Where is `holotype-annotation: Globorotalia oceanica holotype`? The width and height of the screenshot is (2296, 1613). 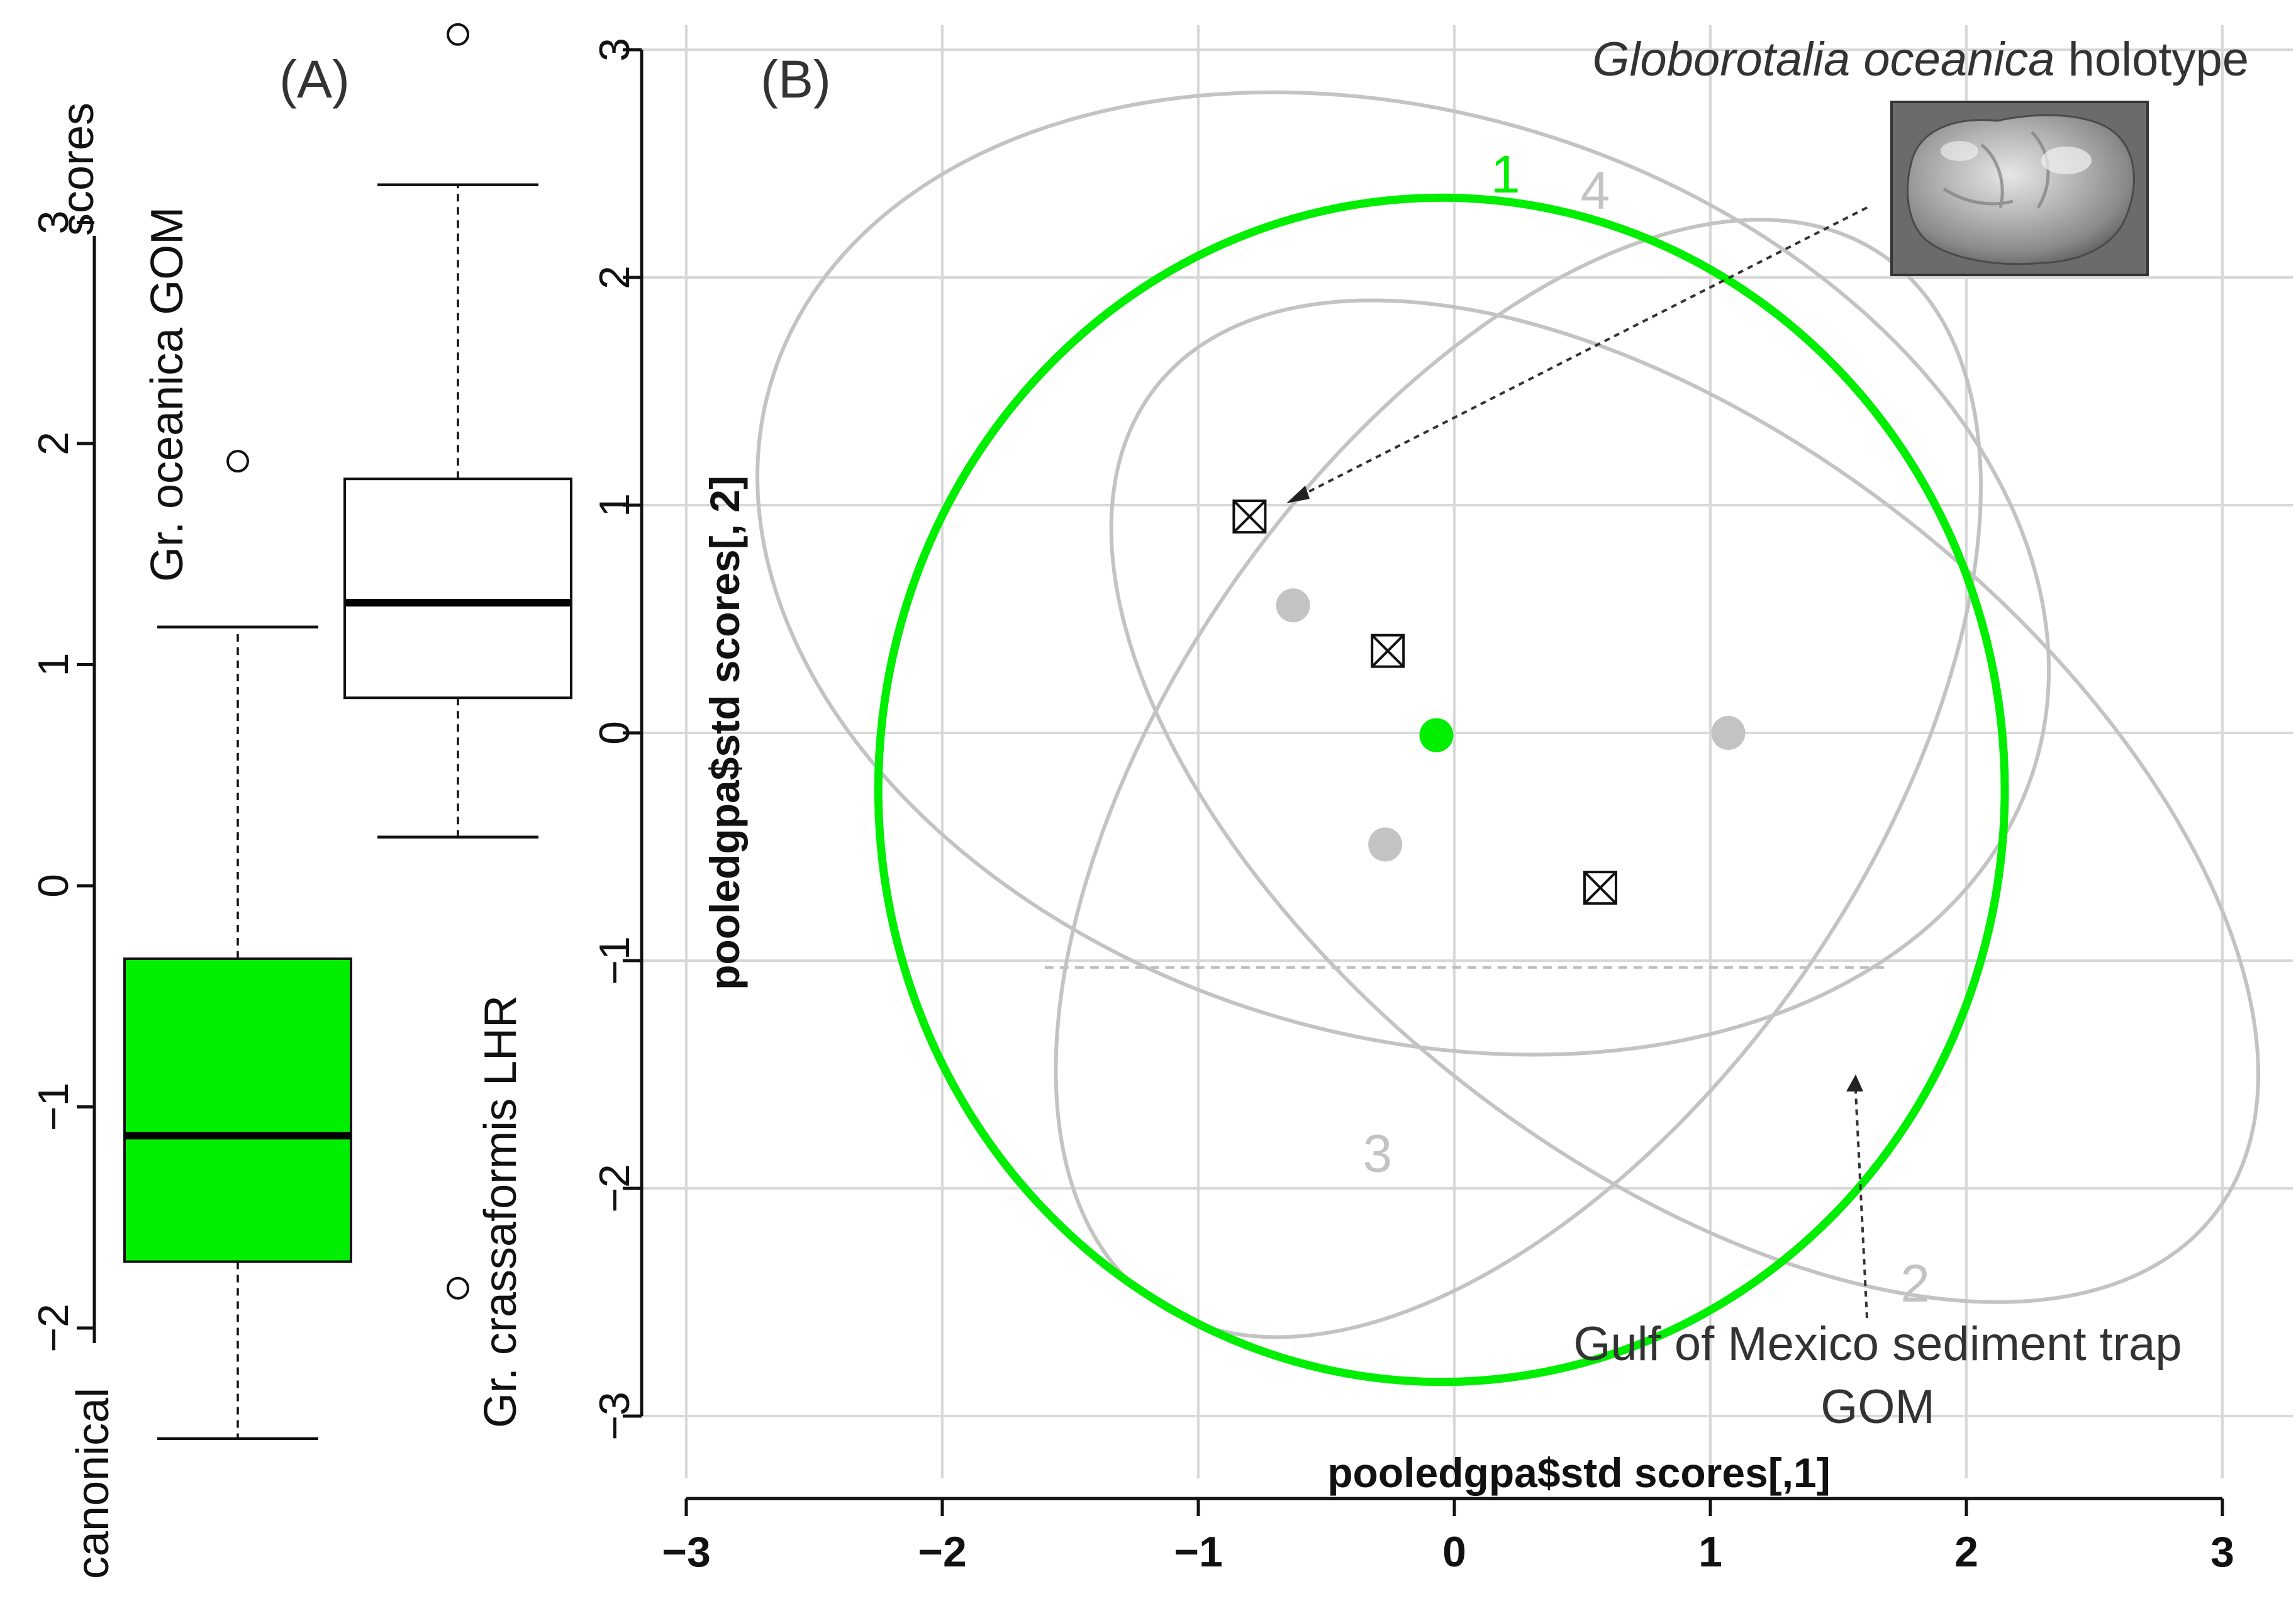
holotype-annotation: Globorotalia oceanica holotype is located at coordinates (1920, 59).